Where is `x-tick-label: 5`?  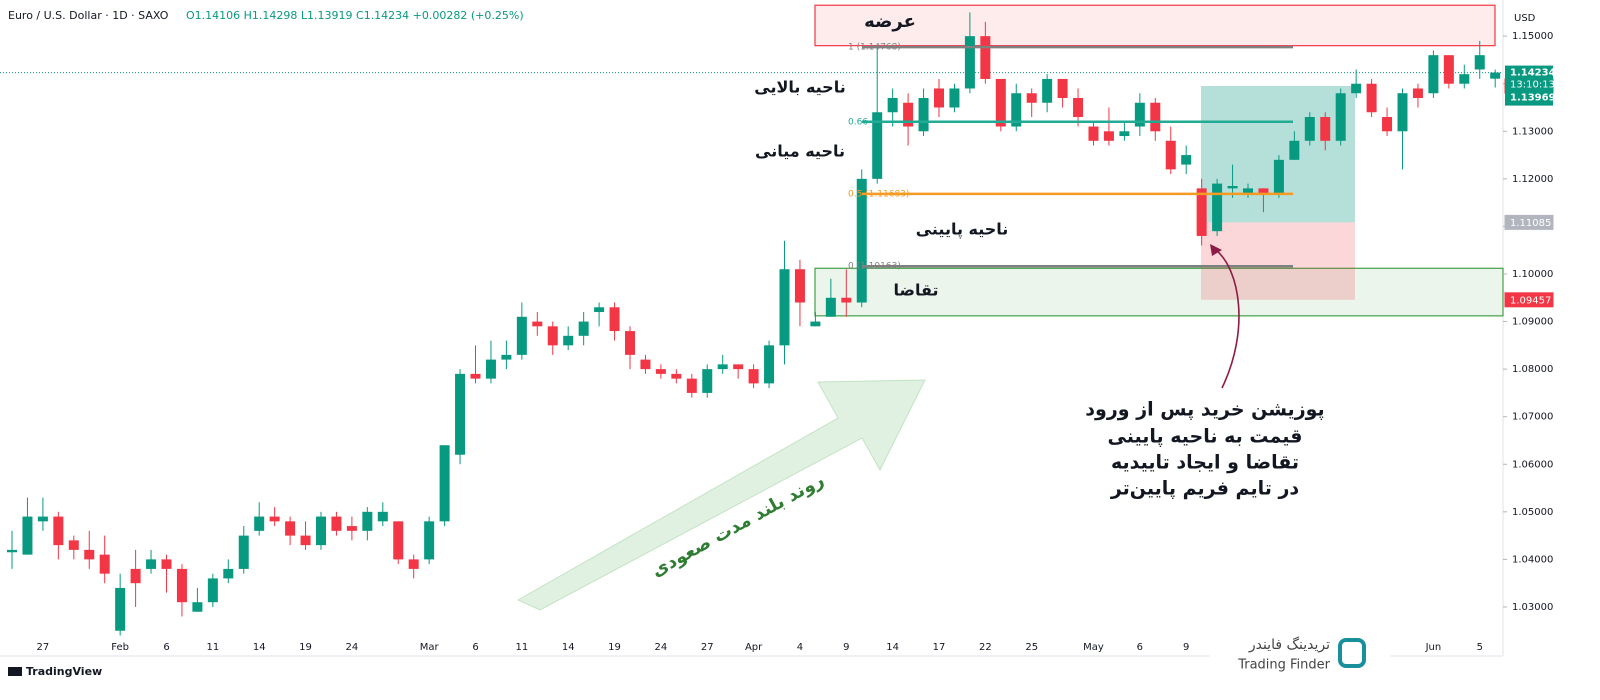 x-tick-label: 5 is located at coordinates (1480, 647).